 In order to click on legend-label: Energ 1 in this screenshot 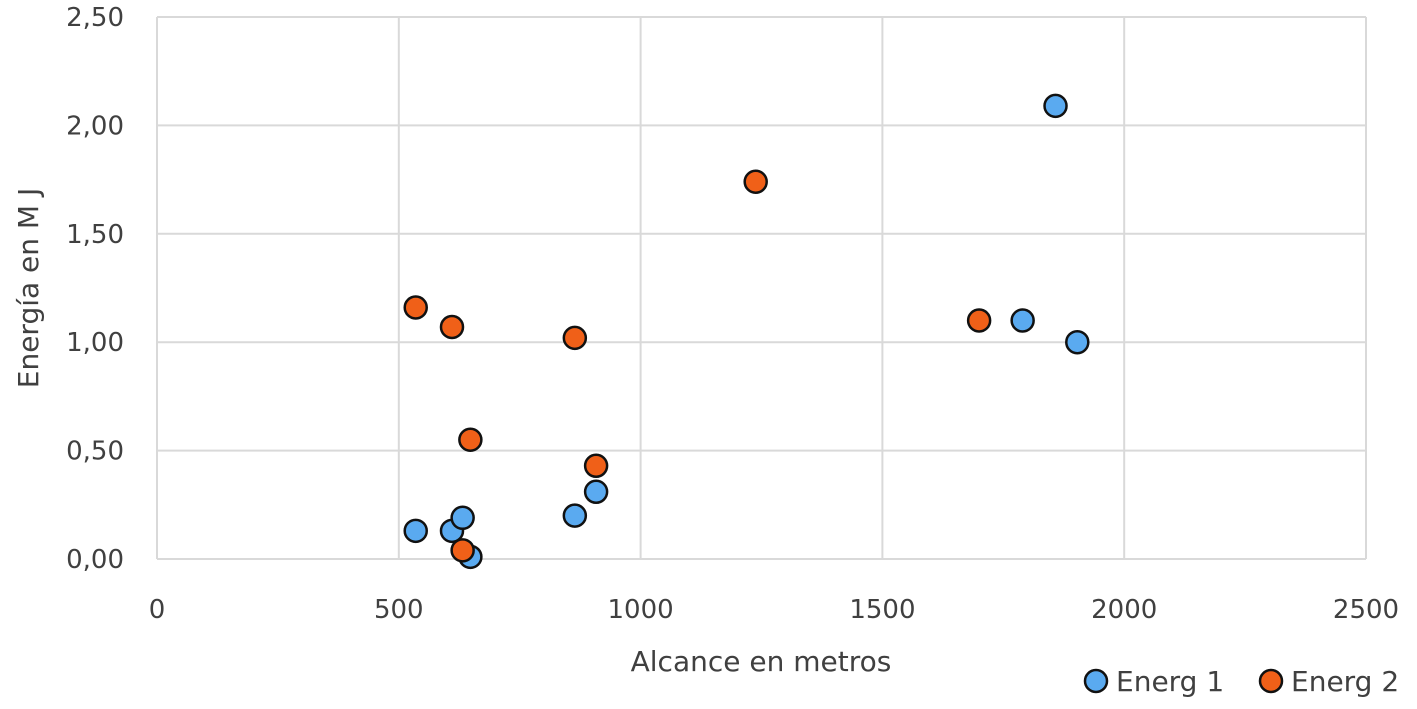, I will do `click(1170, 681)`.